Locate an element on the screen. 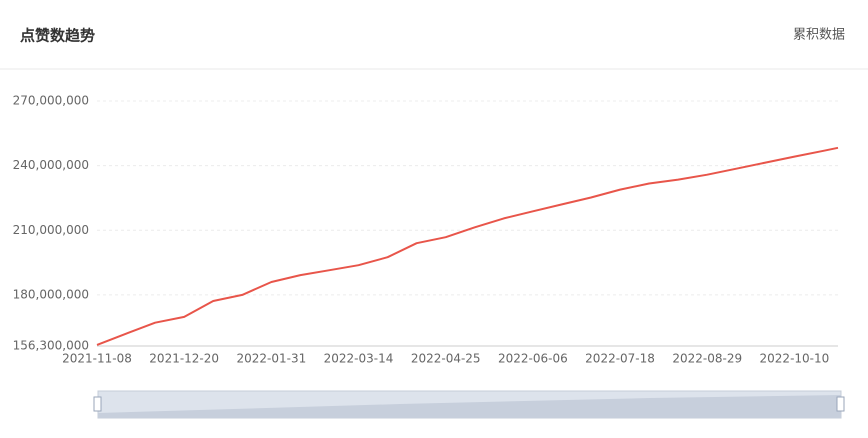  x-tick-label: 2021-11-08 is located at coordinates (97, 359).